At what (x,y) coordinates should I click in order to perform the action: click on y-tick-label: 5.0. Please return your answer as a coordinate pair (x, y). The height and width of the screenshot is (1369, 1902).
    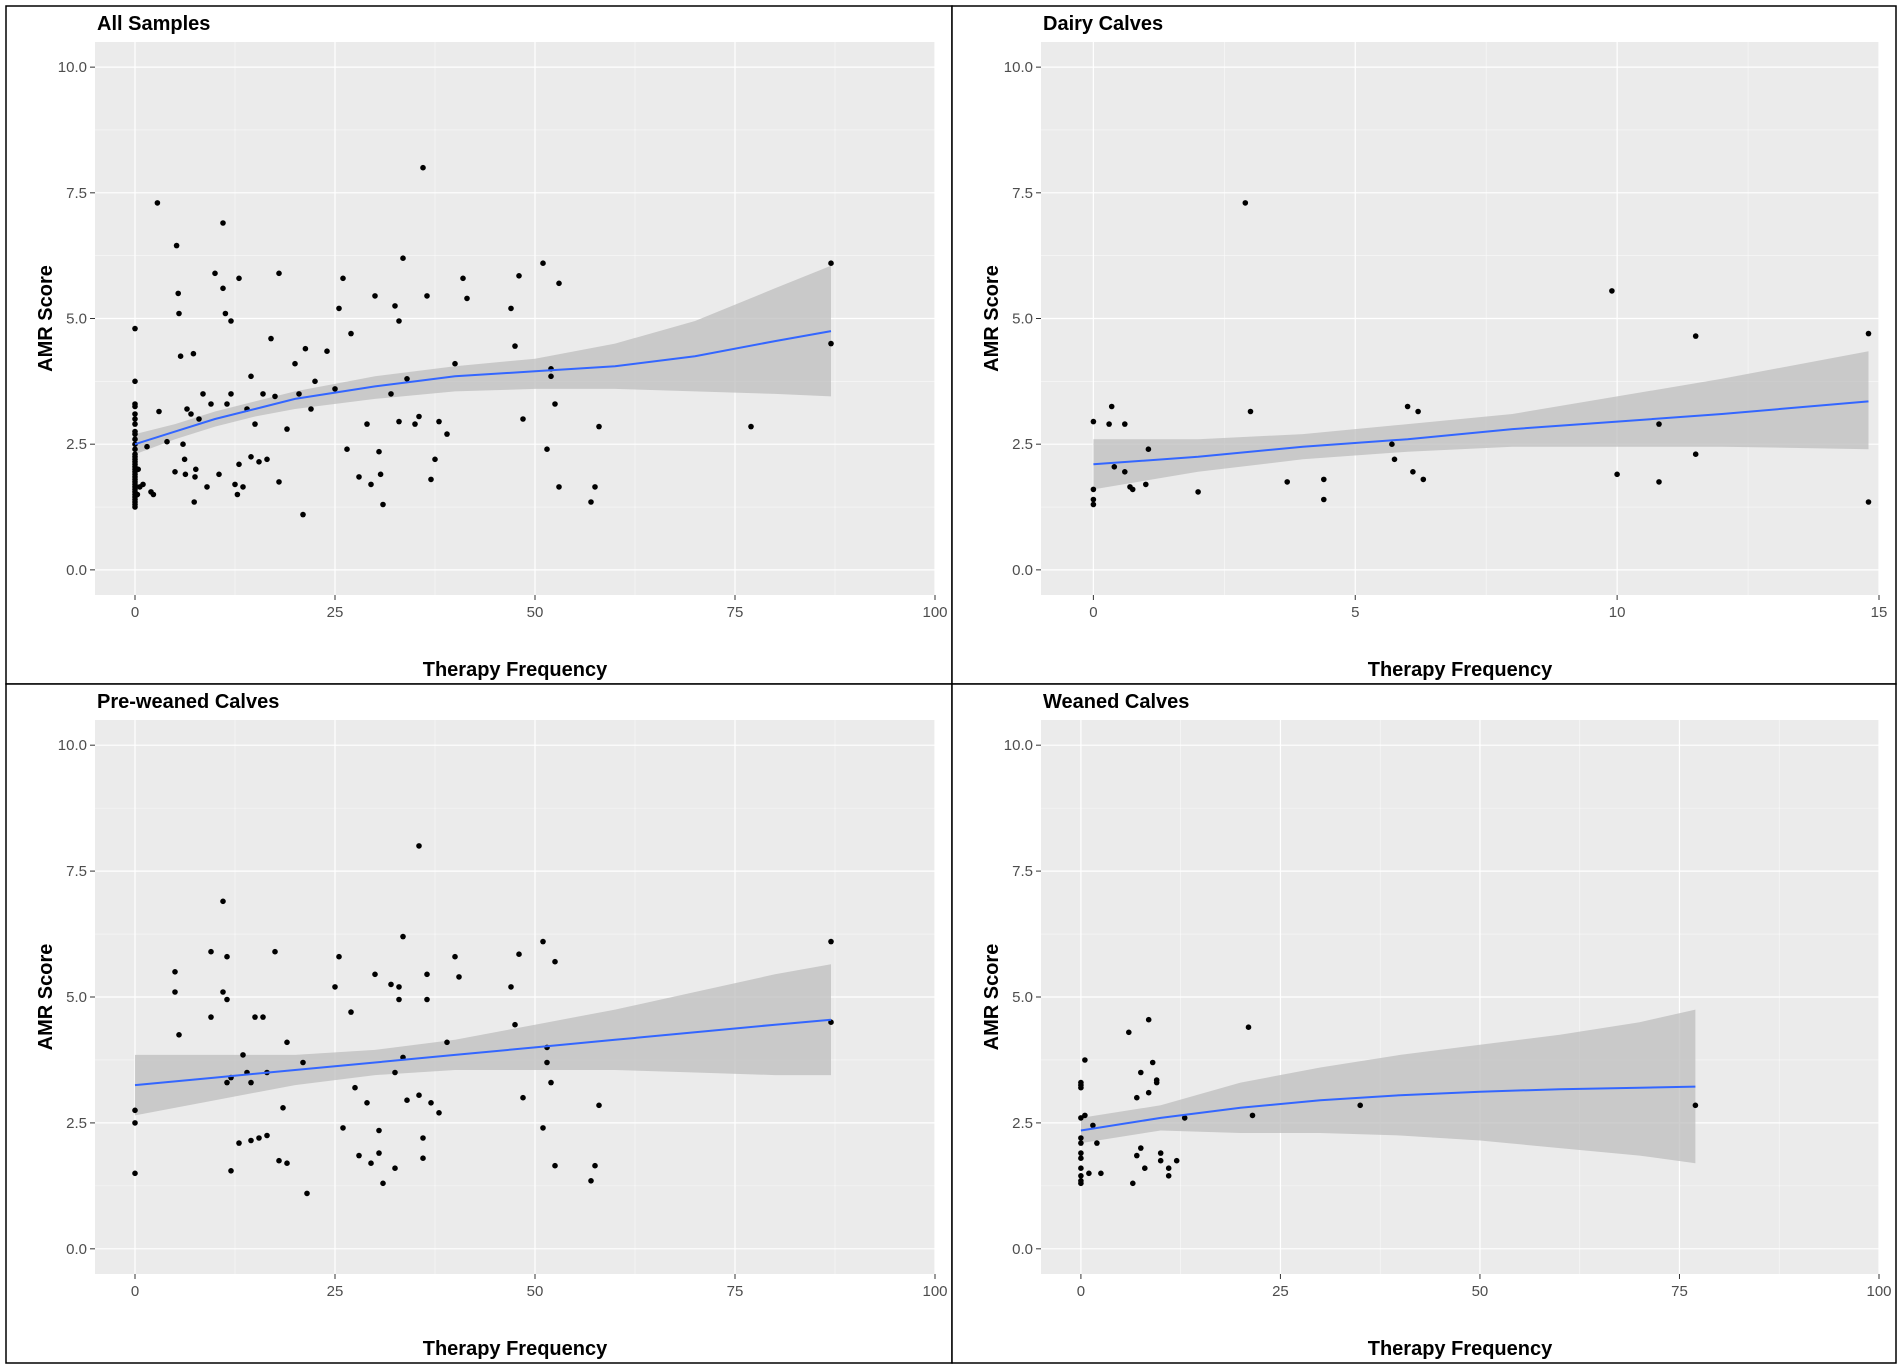
    Looking at the image, I should click on (1022, 319).